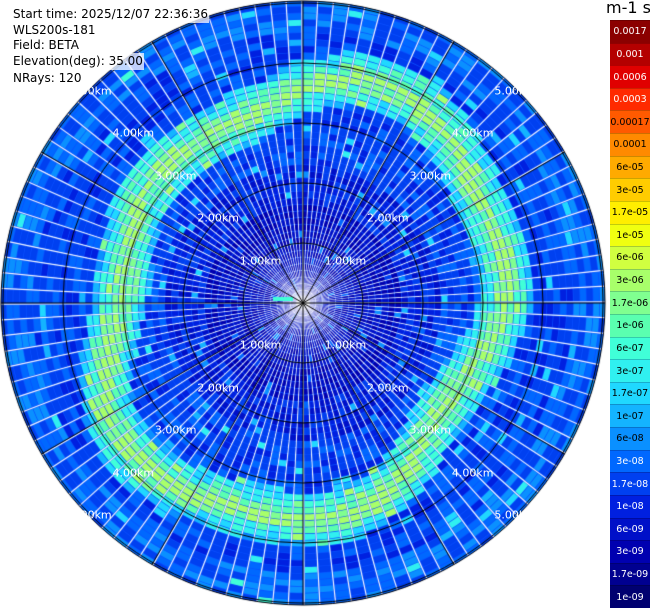 Image resolution: width=650 pixels, height=610 pixels. Describe the element at coordinates (630, 461) in the screenshot. I see `colorbar-level: 3e-08` at that location.